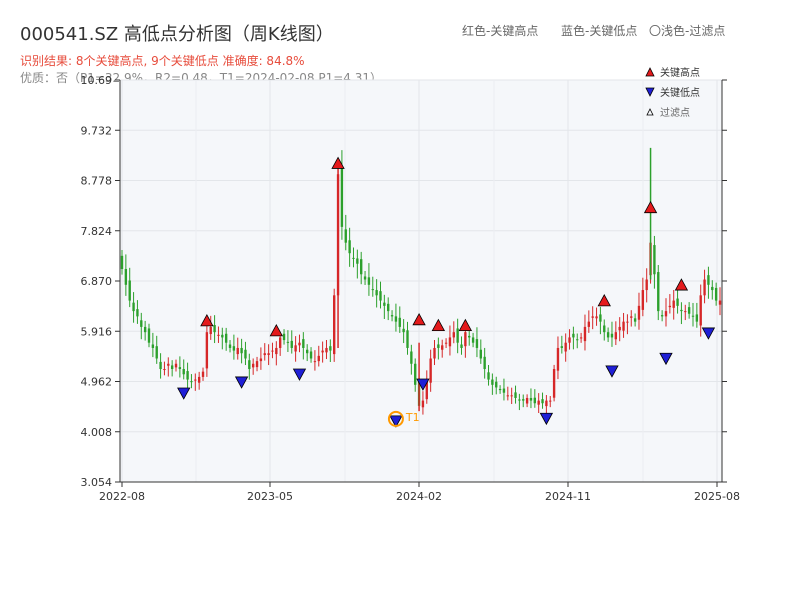 The height and width of the screenshot is (600, 800). Describe the element at coordinates (675, 112) in the screenshot. I see `legend-filtered-label: 过滤点` at that location.